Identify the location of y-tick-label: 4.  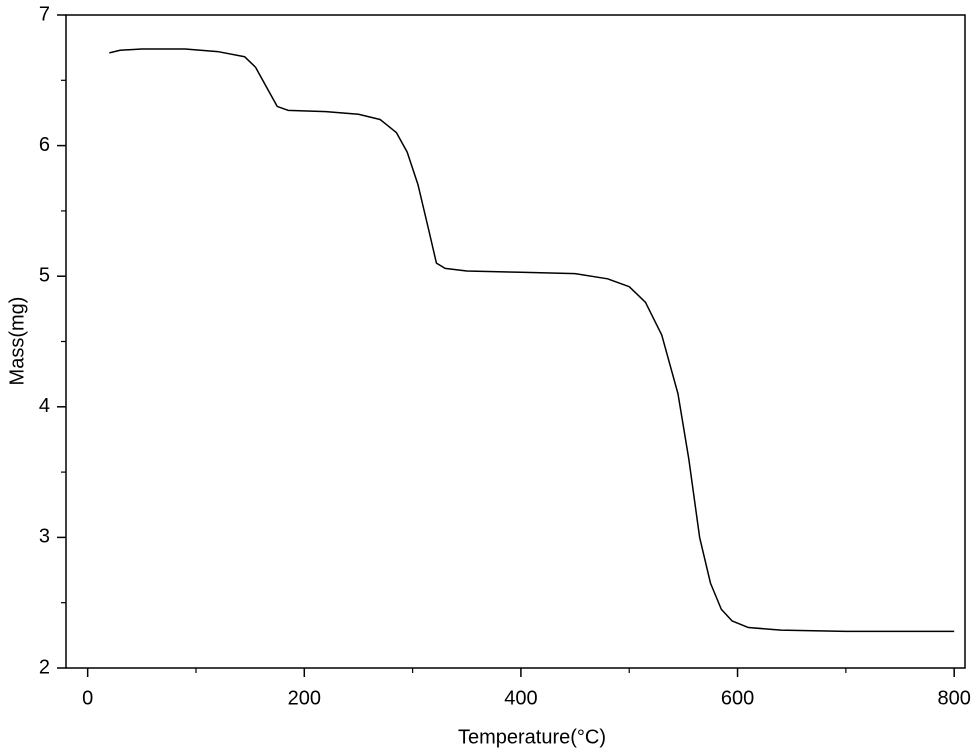
(44, 406).